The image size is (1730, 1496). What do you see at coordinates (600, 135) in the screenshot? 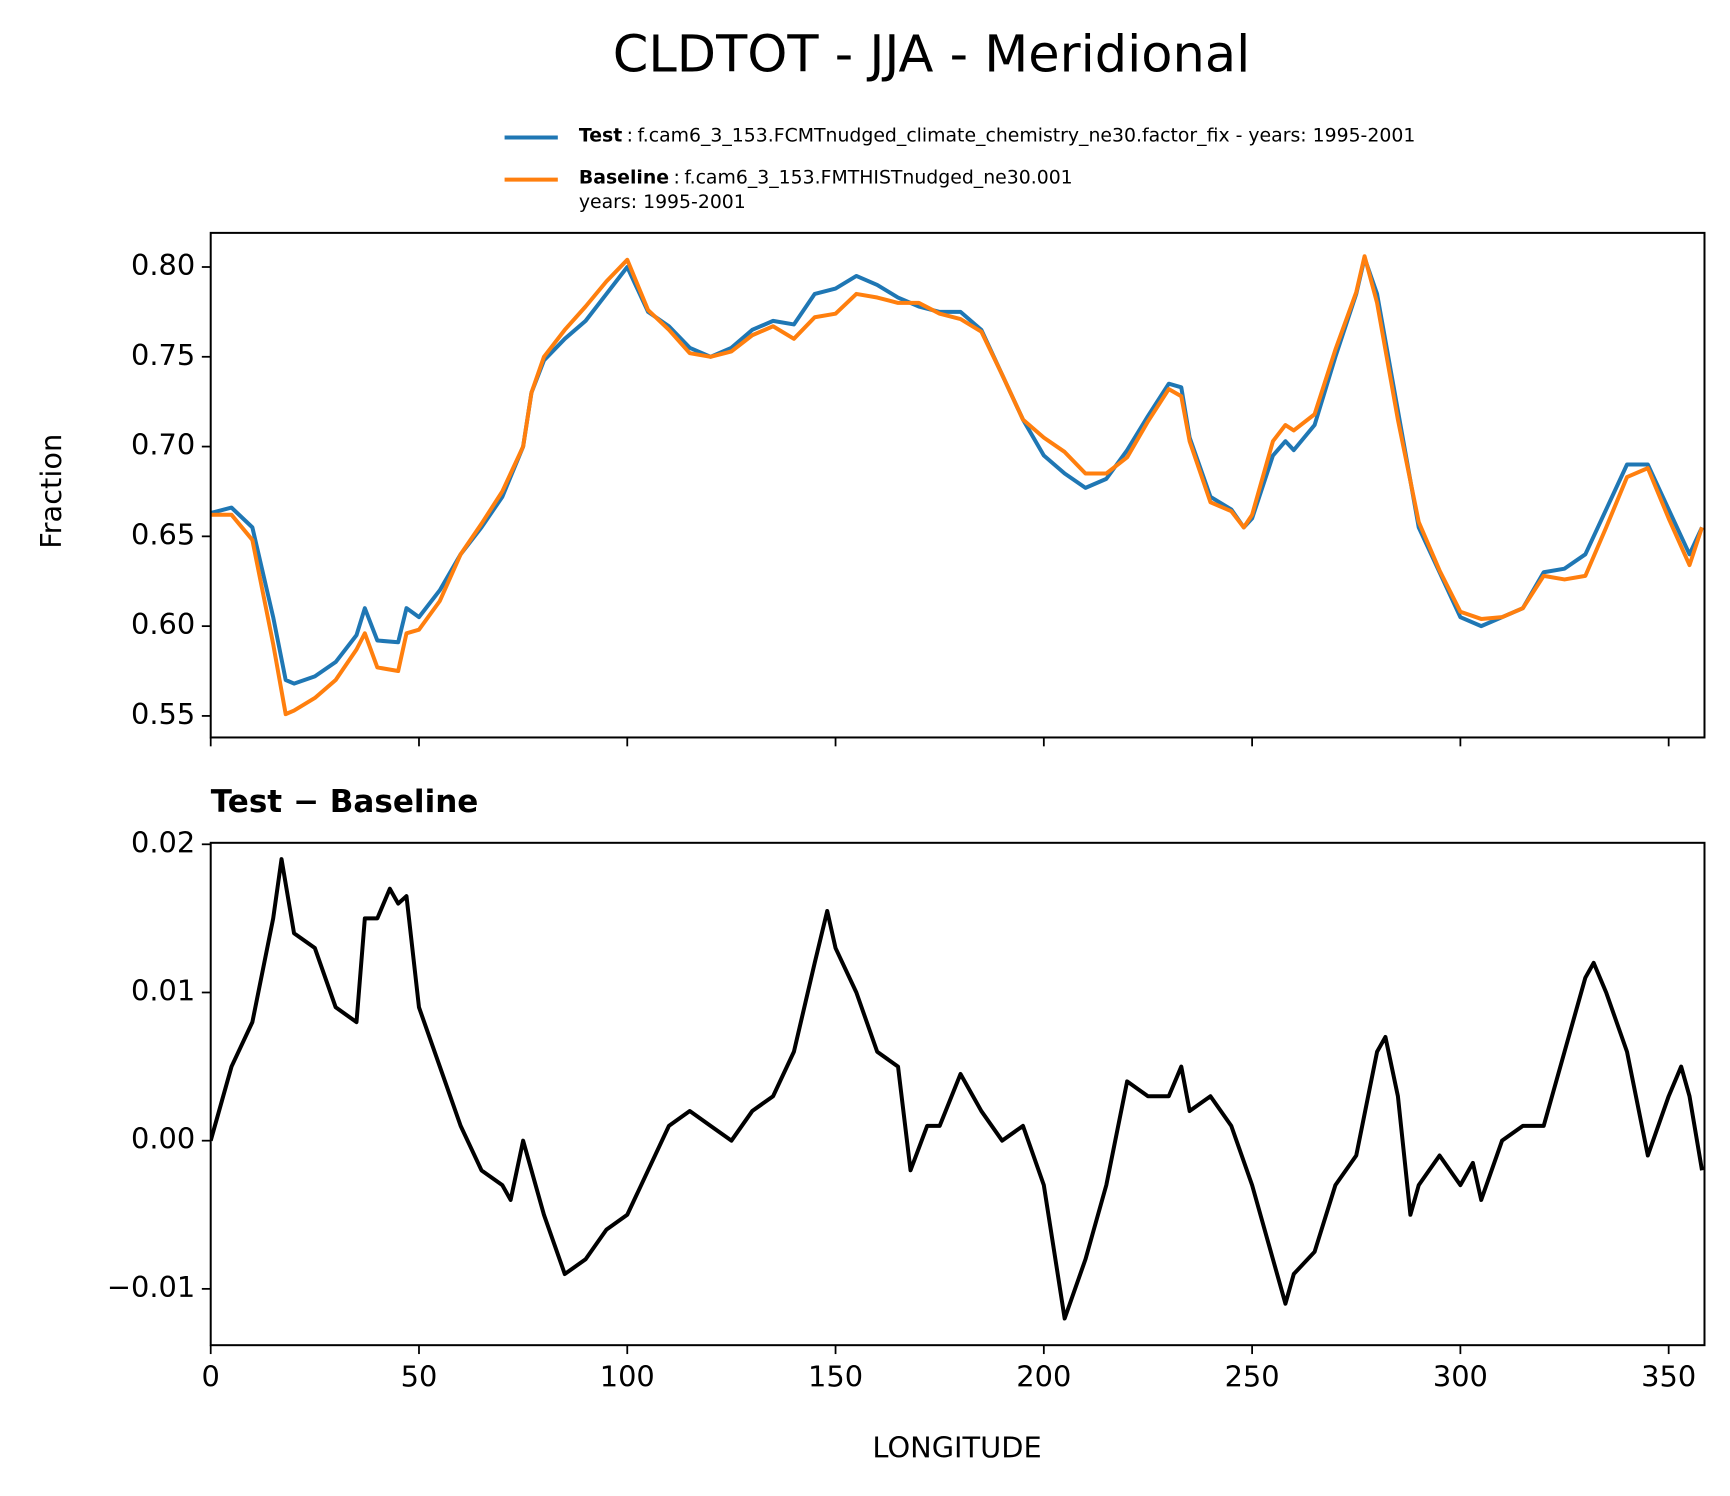
I see `legend-name: Test` at bounding box center [600, 135].